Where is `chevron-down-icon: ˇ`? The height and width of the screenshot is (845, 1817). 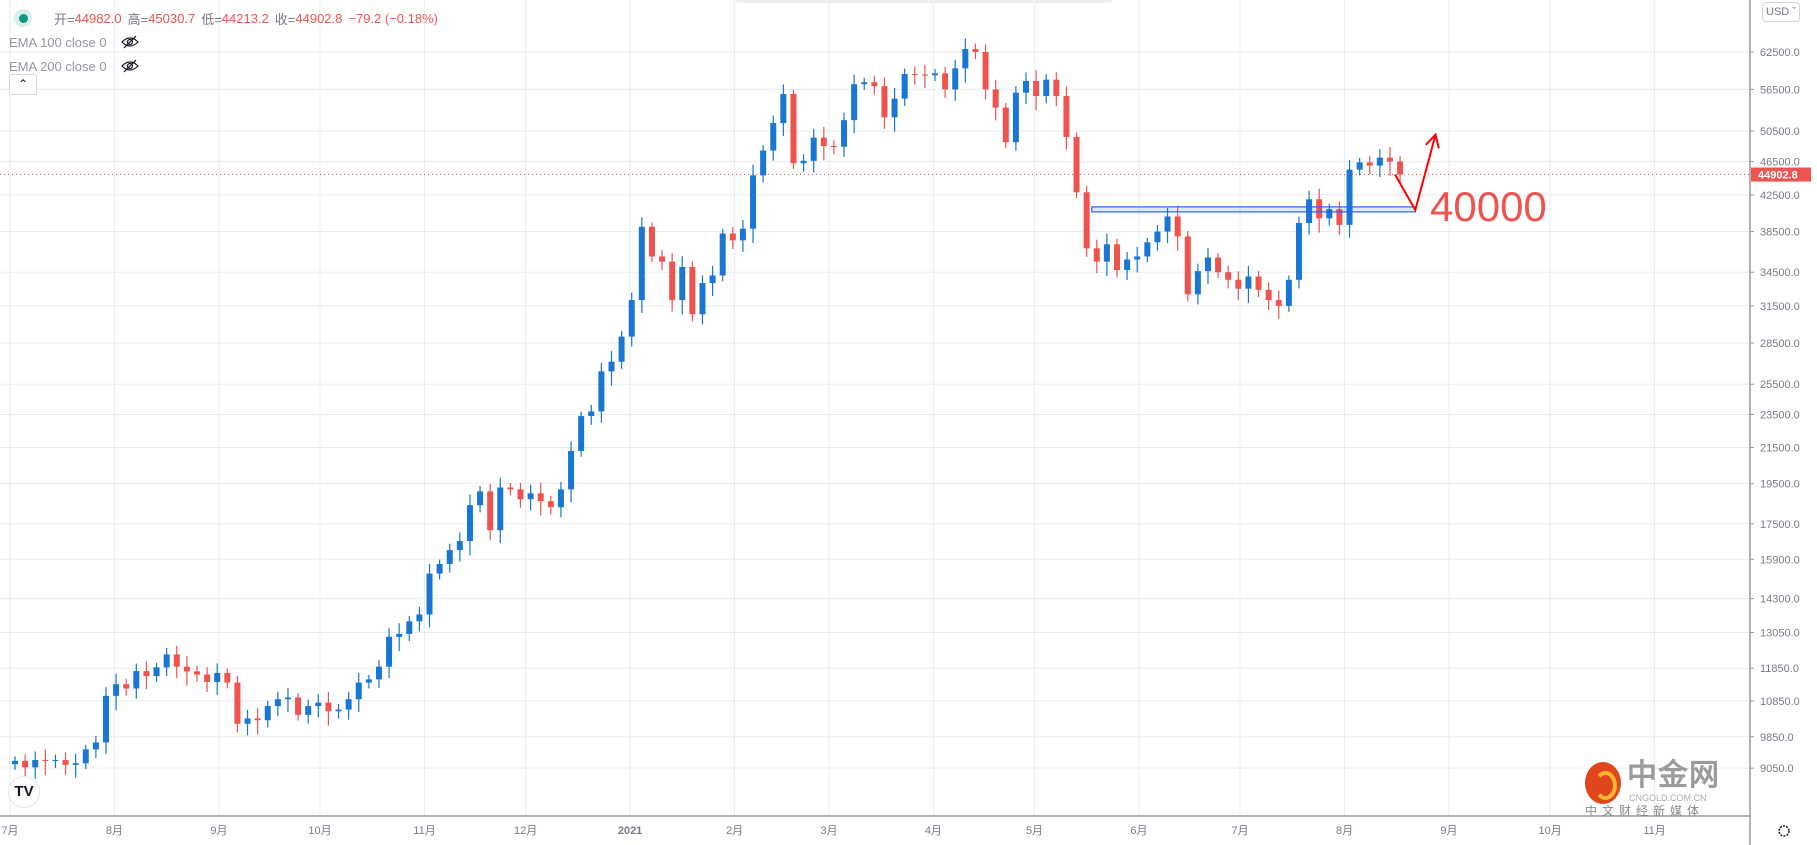 chevron-down-icon: ˇ is located at coordinates (1794, 12).